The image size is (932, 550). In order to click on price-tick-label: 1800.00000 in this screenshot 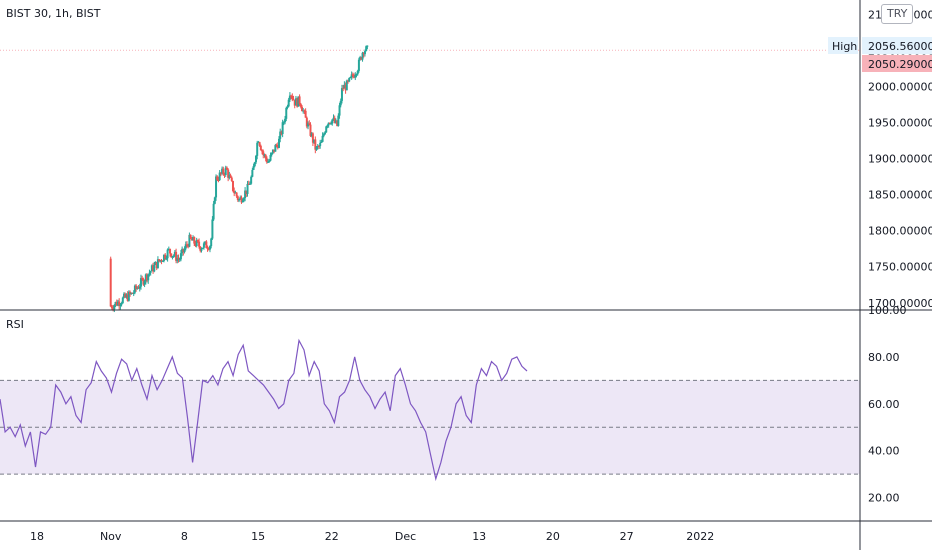, I will do `click(900, 231)`.